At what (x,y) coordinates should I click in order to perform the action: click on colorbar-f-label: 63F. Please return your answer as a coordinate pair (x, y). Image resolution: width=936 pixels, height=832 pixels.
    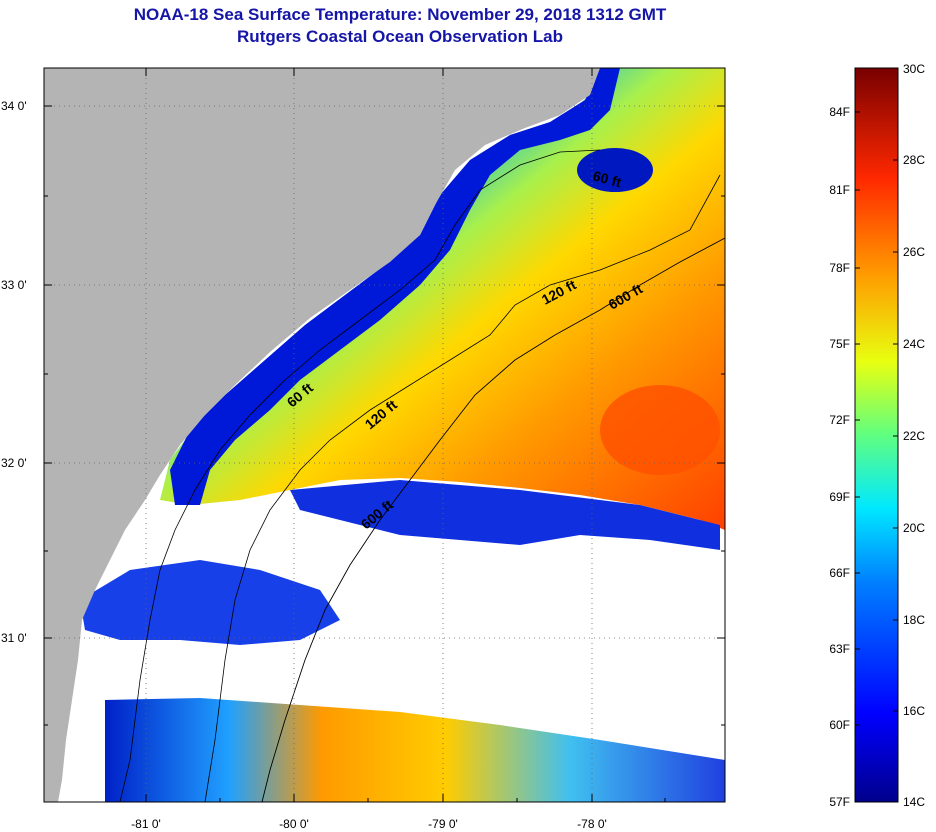
    Looking at the image, I should click on (839, 649).